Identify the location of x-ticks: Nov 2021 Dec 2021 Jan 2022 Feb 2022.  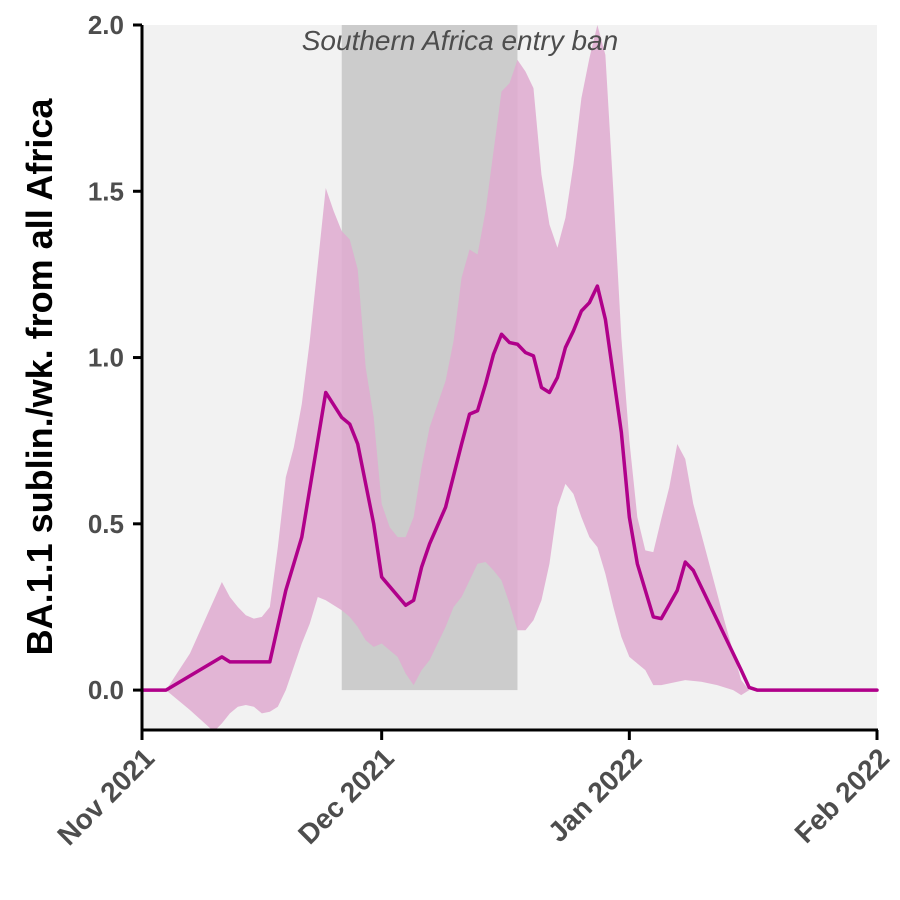
(473, 790).